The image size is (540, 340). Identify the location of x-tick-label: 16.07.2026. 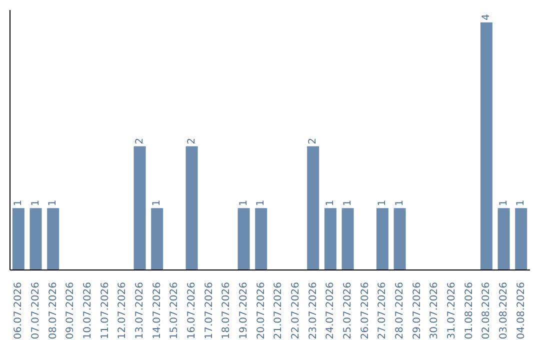
(192, 311).